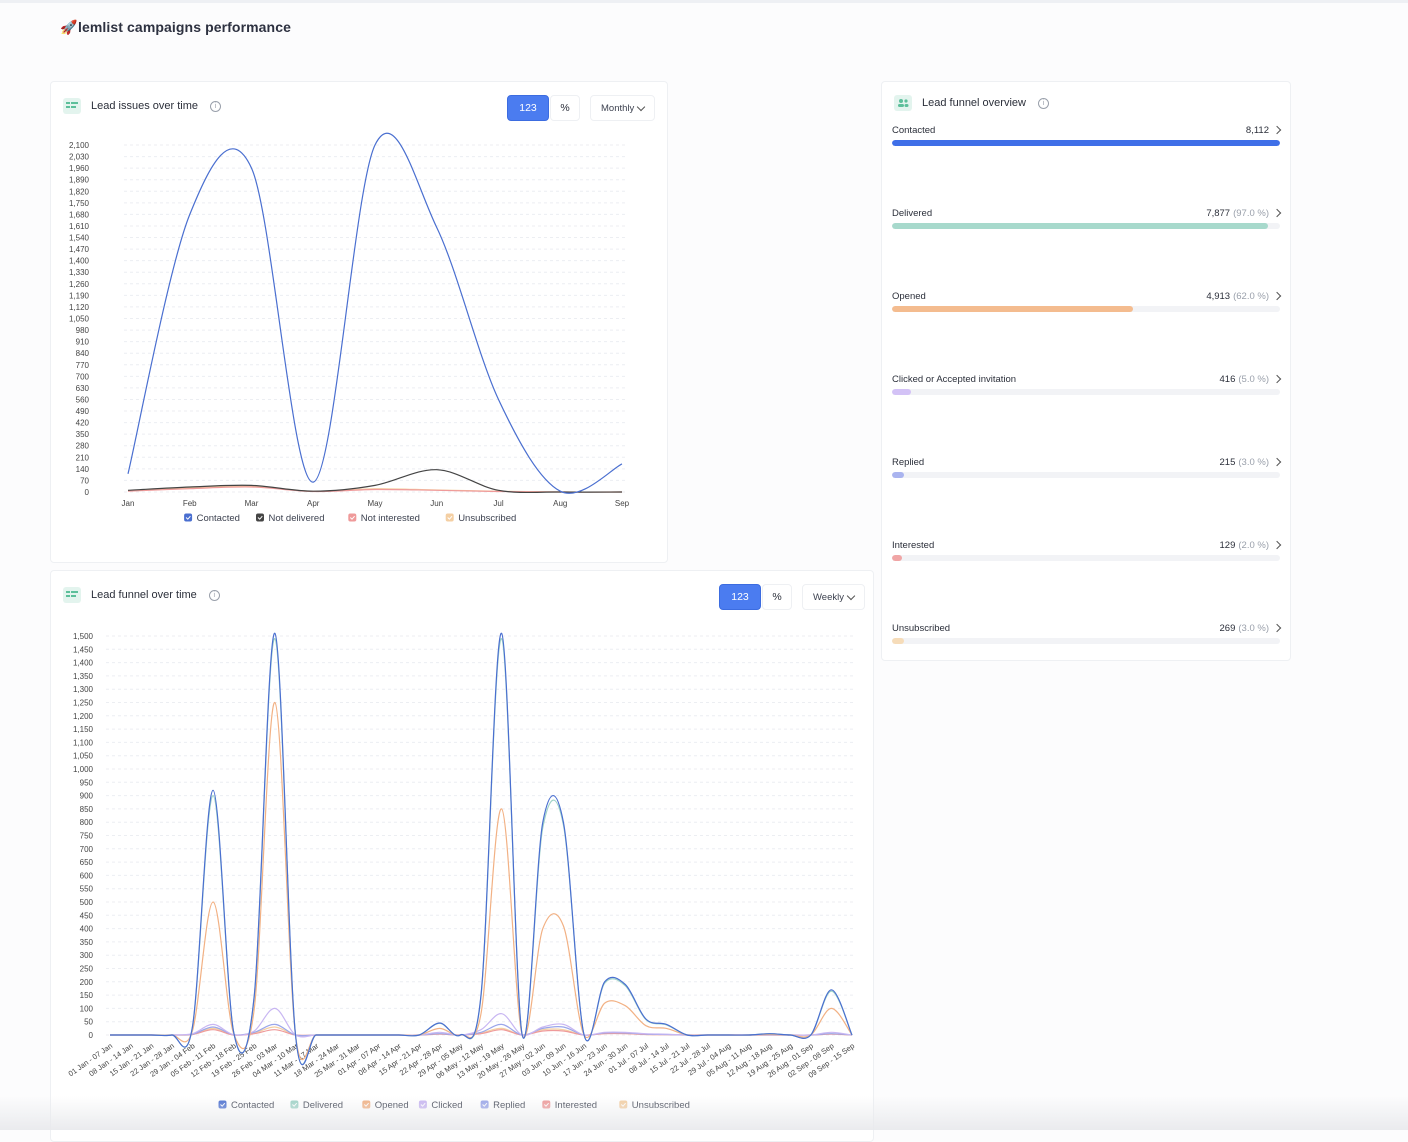 Image resolution: width=1408 pixels, height=1142 pixels. What do you see at coordinates (913, 545) in the screenshot?
I see `funnel-row-label: Interested` at bounding box center [913, 545].